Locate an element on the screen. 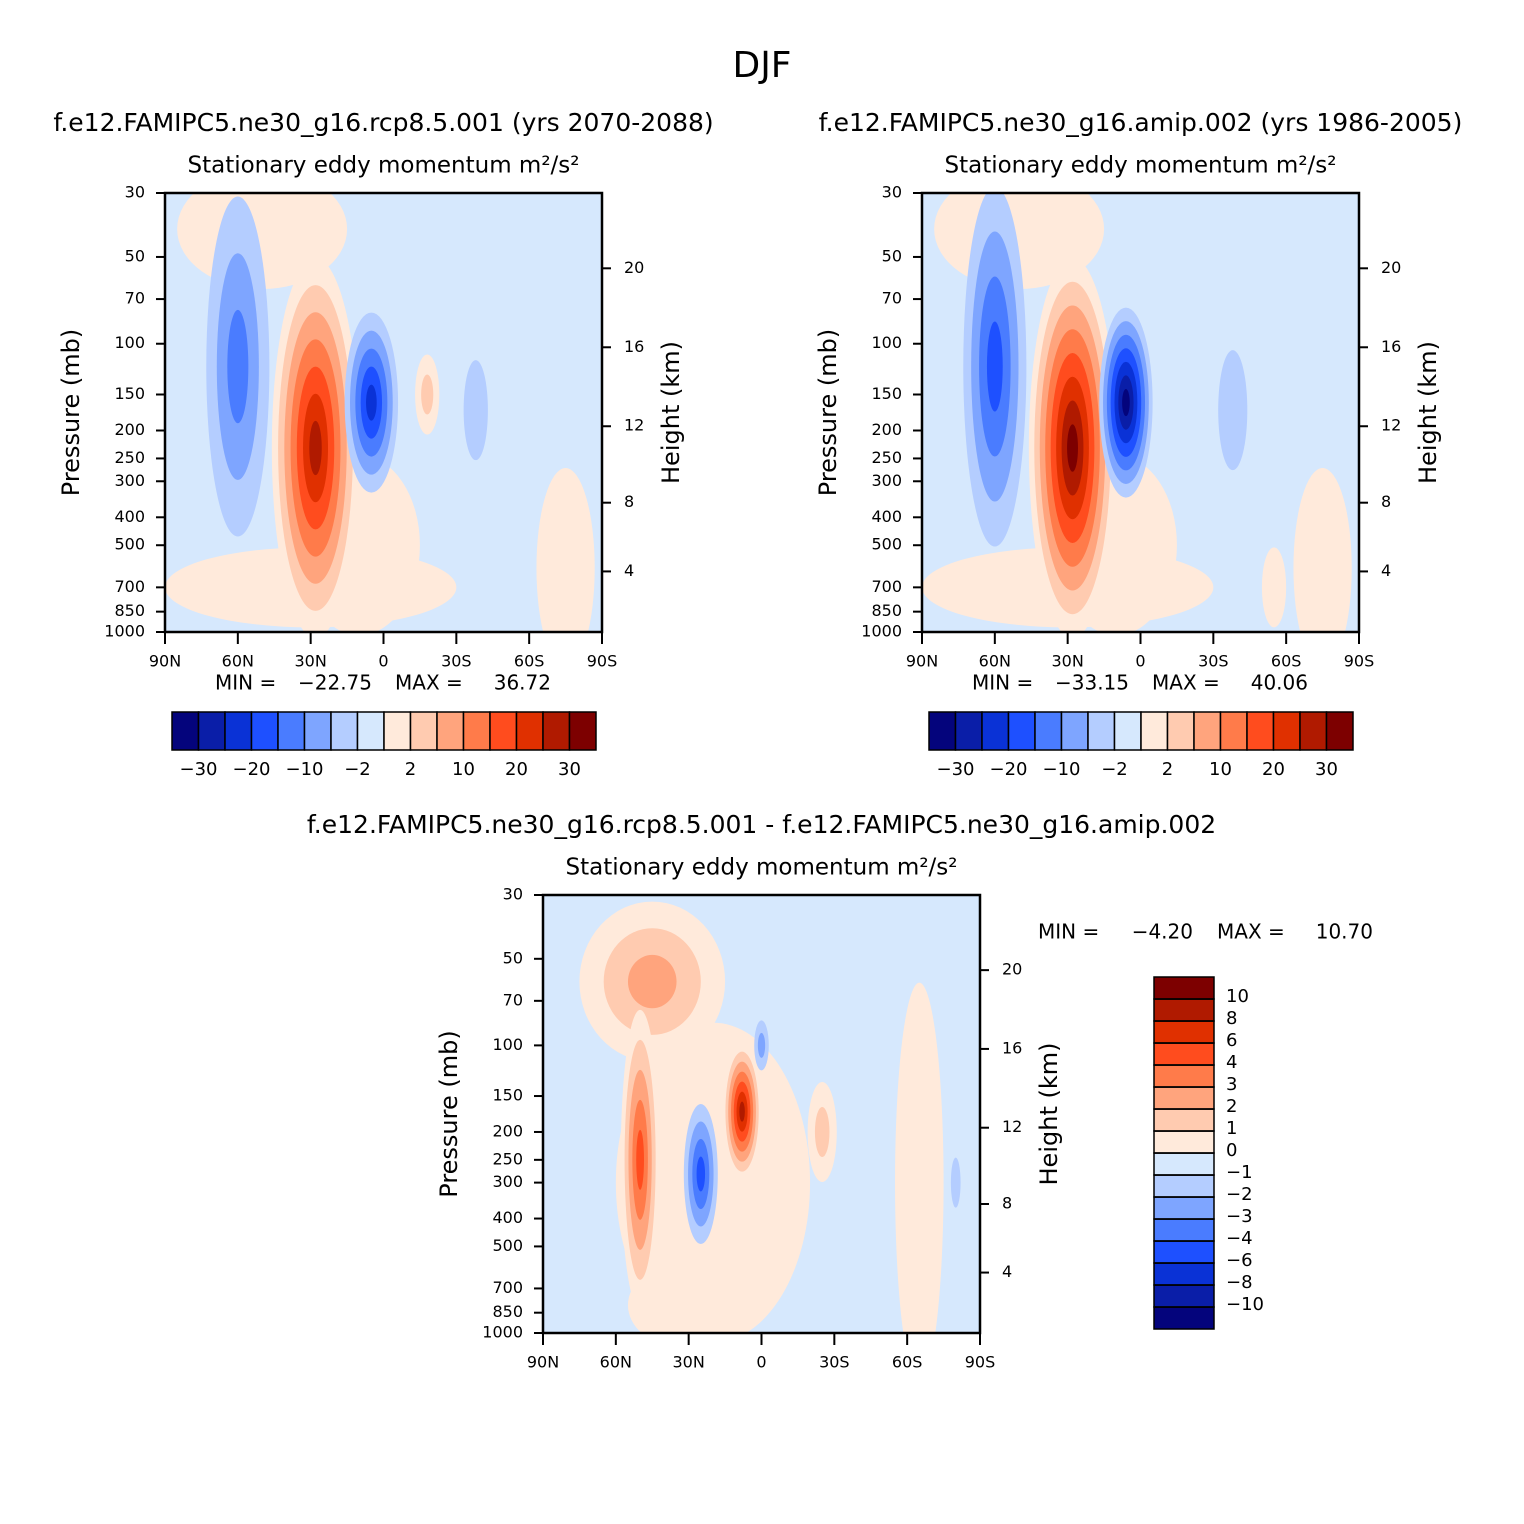 The width and height of the screenshot is (1524, 1524). y2-tick-label: 8 is located at coordinates (629, 501).